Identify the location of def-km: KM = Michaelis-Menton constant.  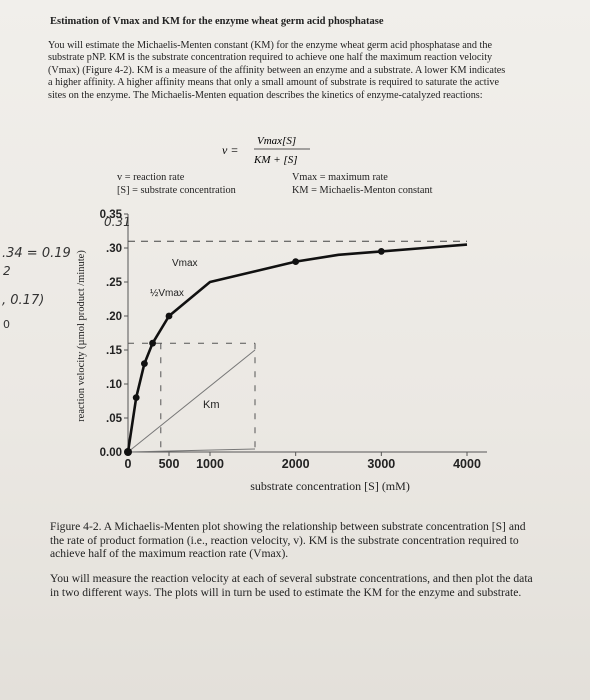
(362, 190).